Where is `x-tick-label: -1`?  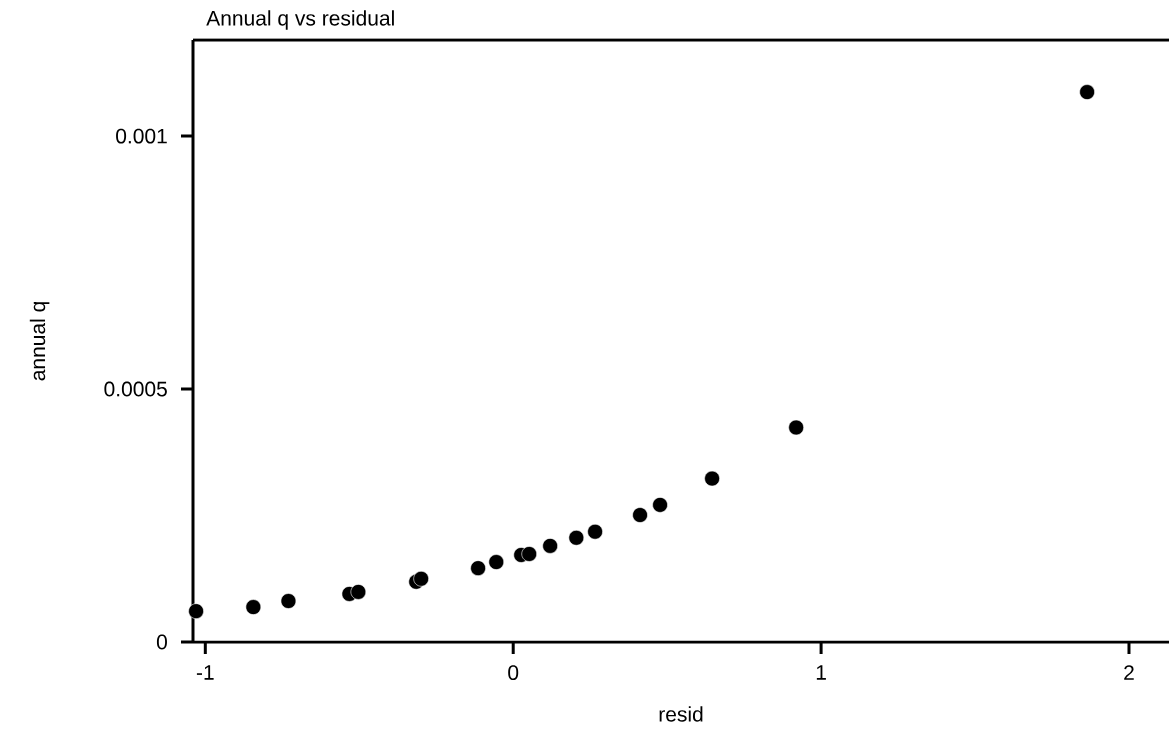
x-tick-label: -1 is located at coordinates (205, 672).